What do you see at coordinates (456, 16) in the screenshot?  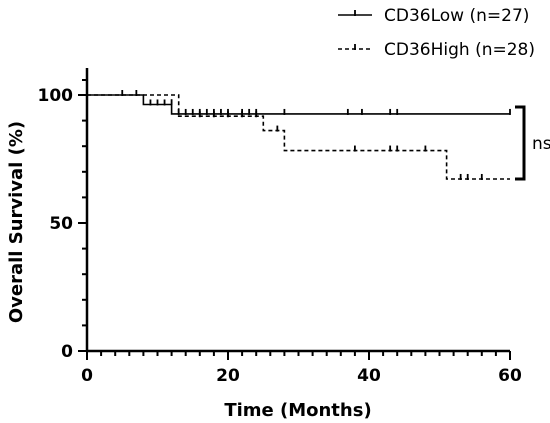 I see `legend-label-1: CD36Low (n=27)` at bounding box center [456, 16].